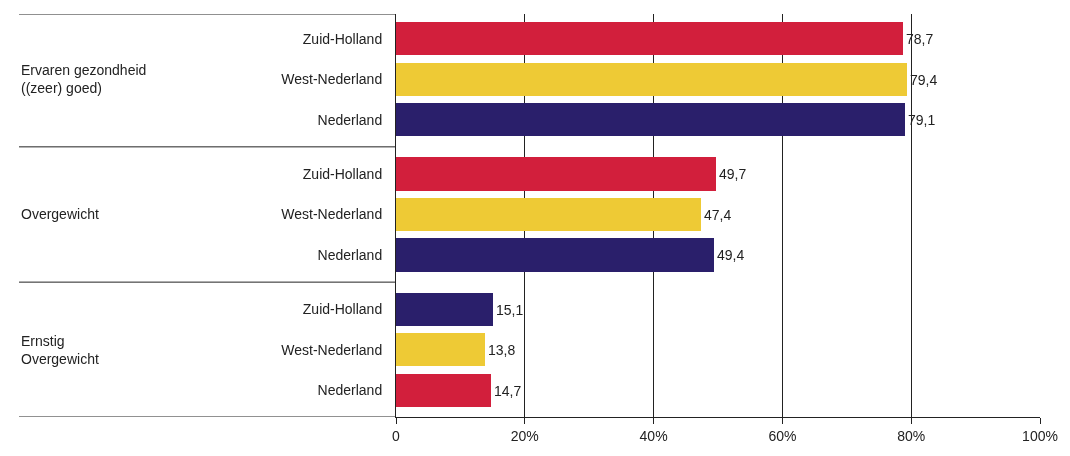  I want to click on data-label: 13,8, so click(502, 349).